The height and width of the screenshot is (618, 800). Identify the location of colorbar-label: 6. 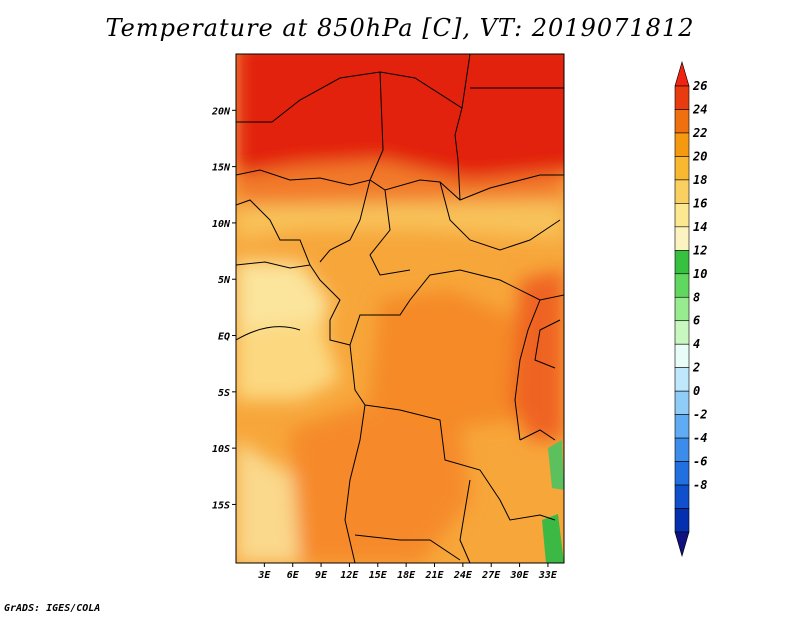
(696, 321).